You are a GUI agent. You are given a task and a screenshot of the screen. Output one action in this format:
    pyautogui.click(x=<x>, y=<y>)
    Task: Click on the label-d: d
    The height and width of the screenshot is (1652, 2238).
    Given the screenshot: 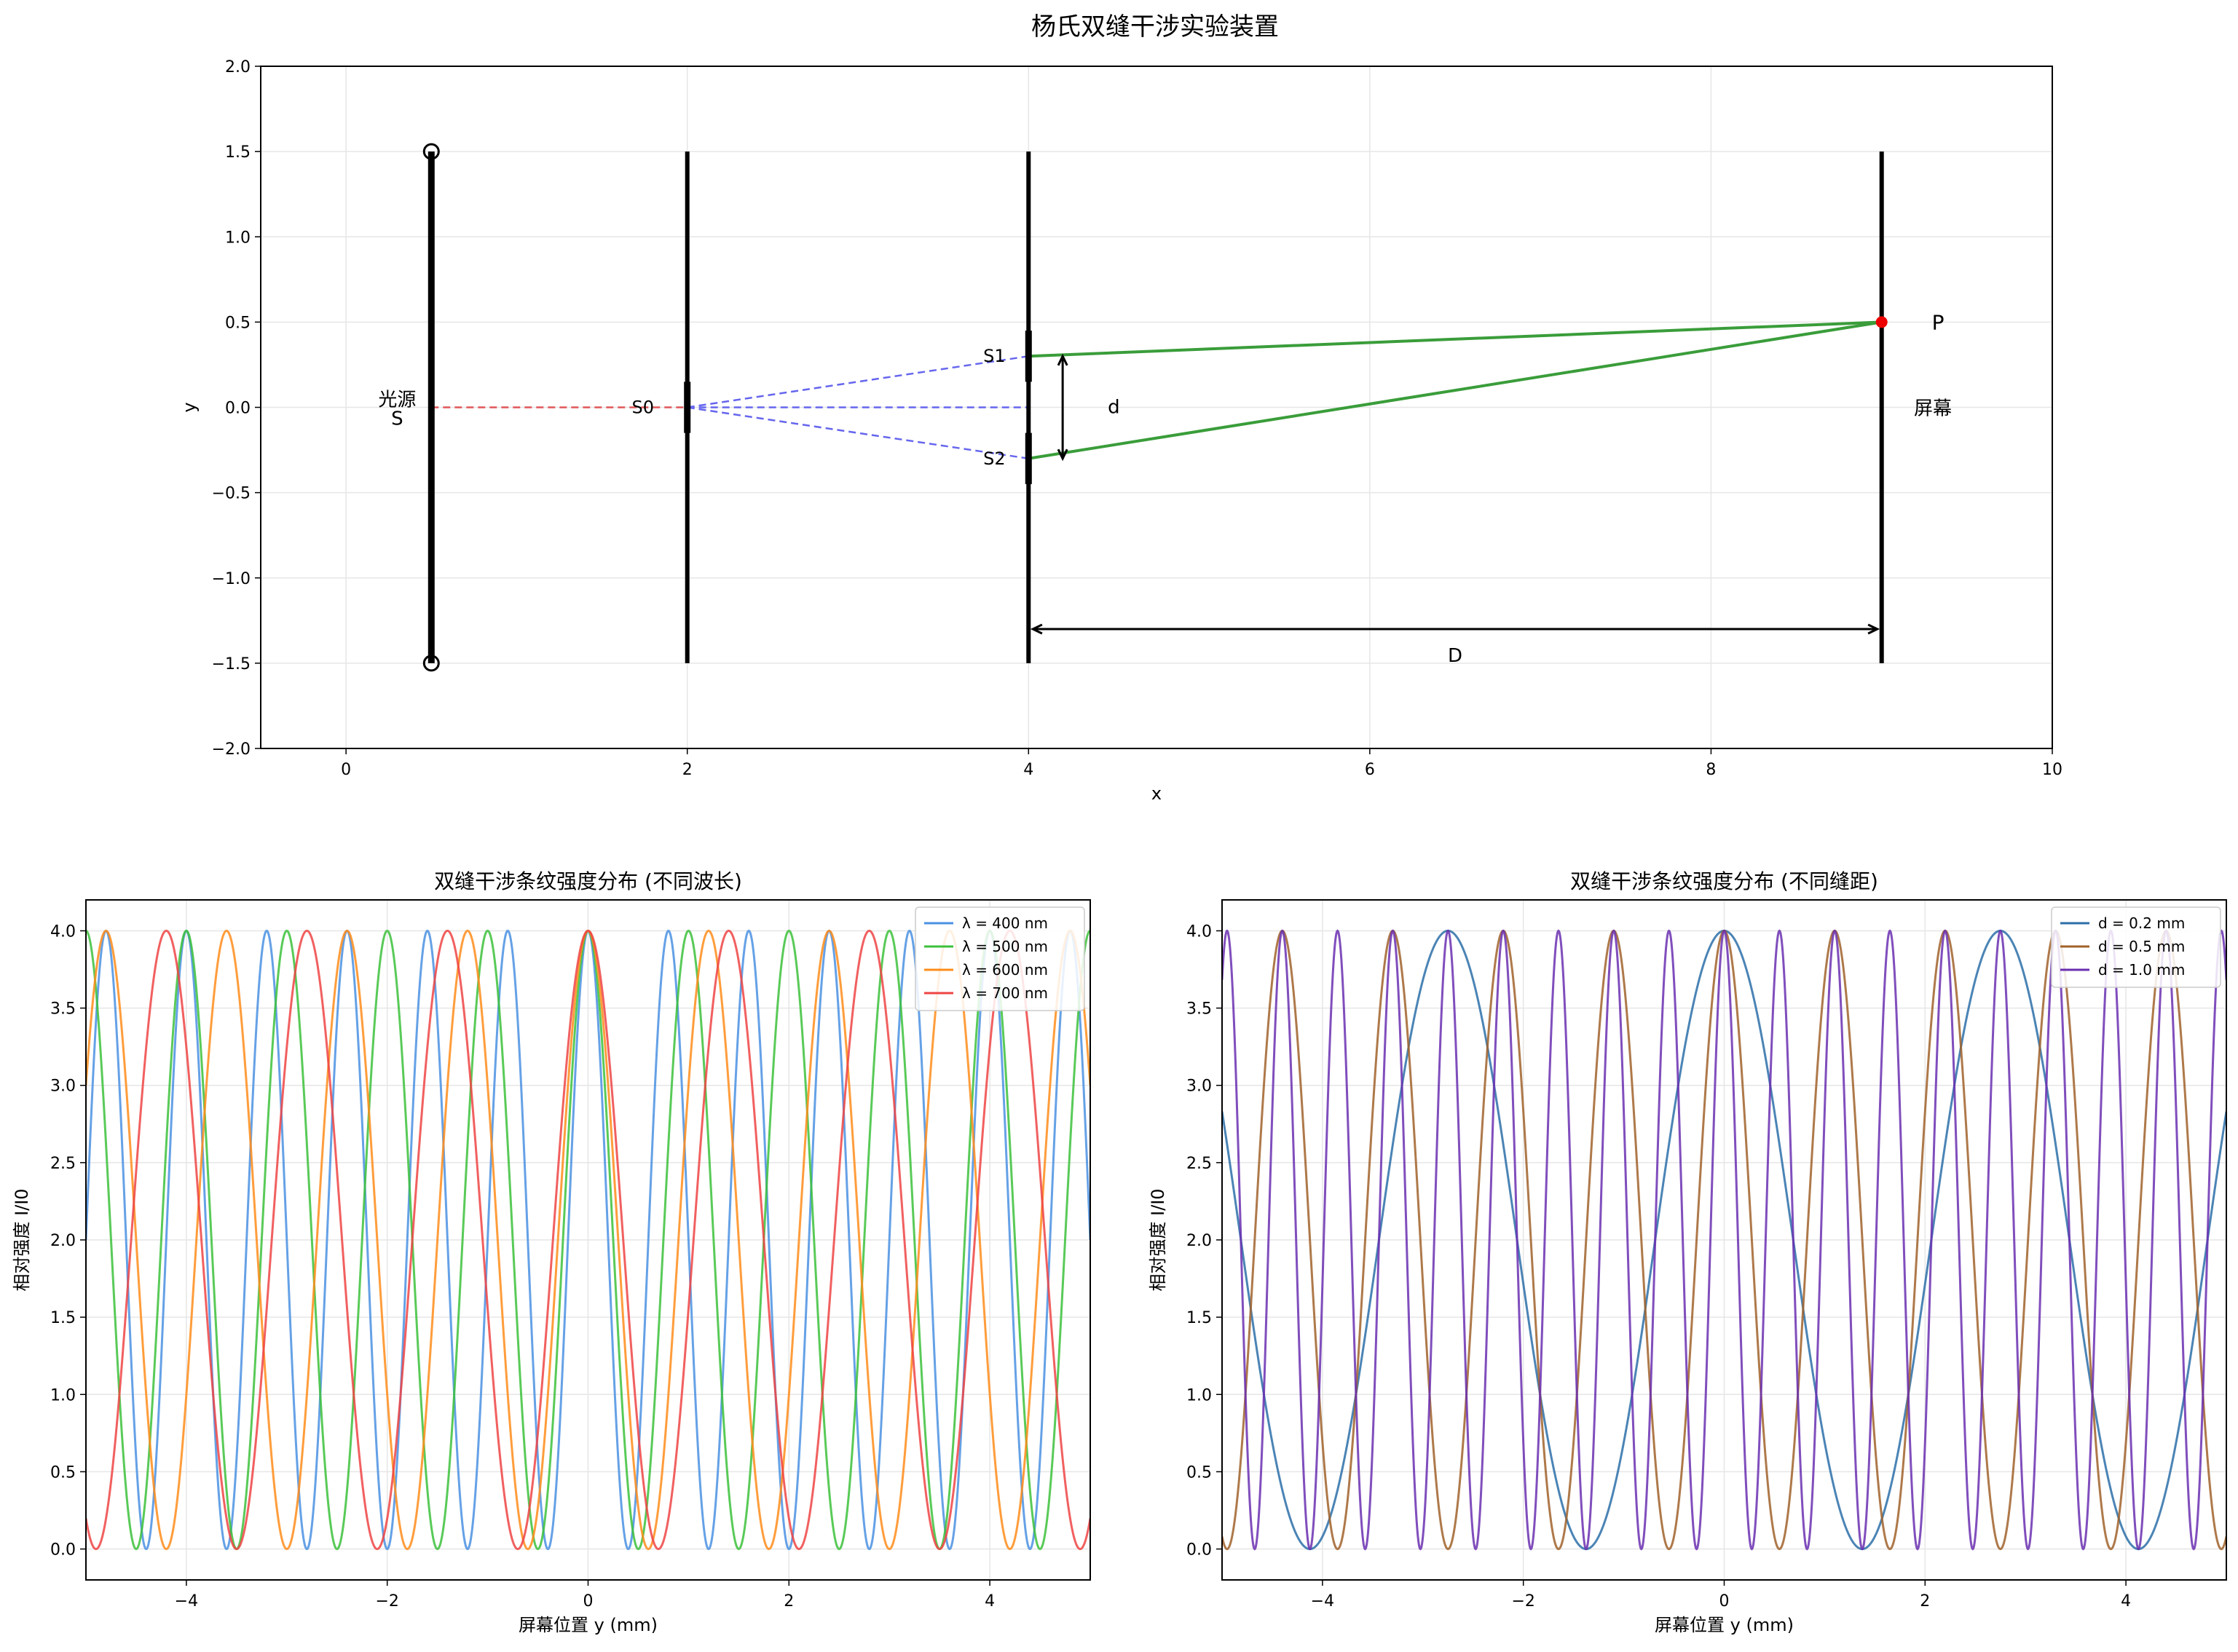 What is the action you would take?
    pyautogui.click(x=1114, y=408)
    